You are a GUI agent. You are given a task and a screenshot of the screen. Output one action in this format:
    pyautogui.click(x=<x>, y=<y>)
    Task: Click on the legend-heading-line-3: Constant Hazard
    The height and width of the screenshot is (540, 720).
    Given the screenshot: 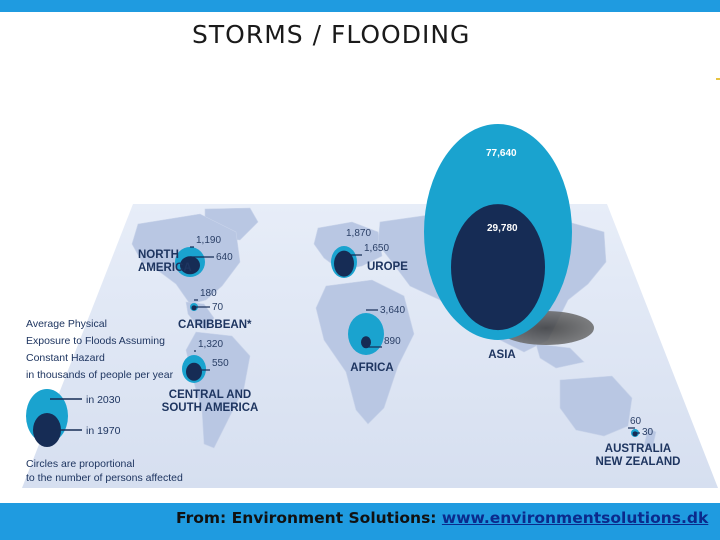 What is the action you would take?
    pyautogui.click(x=65, y=358)
    